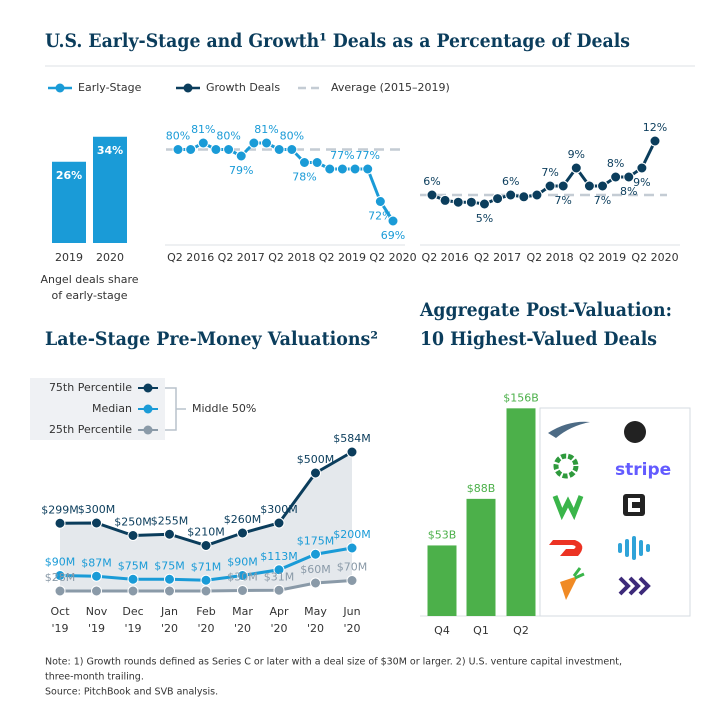 The width and height of the screenshot is (715, 715). Describe the element at coordinates (110, 257) in the screenshot. I see `x-tick-label: 2020` at that location.